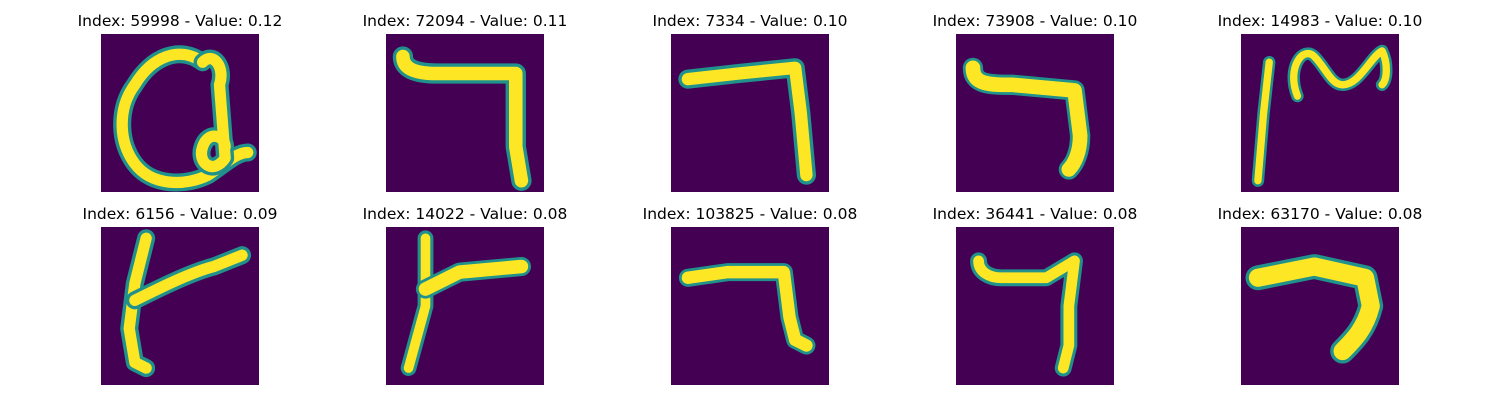 This screenshot has width=1500, height=400. What do you see at coordinates (1320, 214) in the screenshot?
I see `panel-title: Index: 63170 - Value: 0.08` at bounding box center [1320, 214].